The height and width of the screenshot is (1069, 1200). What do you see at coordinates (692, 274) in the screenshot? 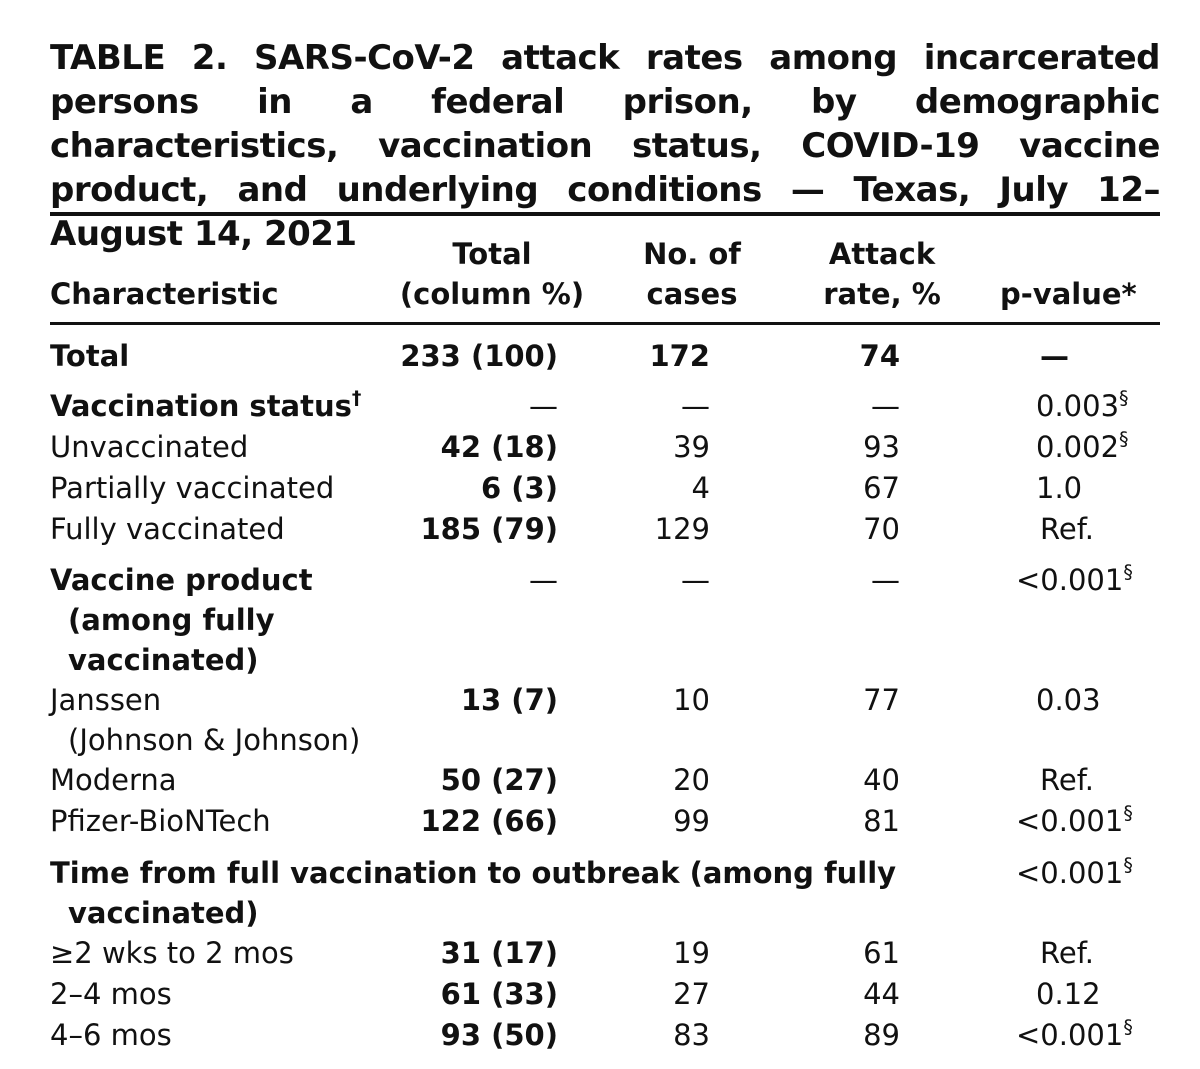
I see `header-cases: No. of cases` at bounding box center [692, 274].